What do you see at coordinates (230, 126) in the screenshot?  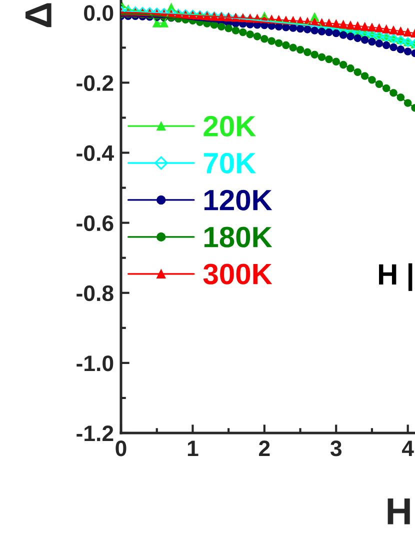 I see `legend-label: 20K` at bounding box center [230, 126].